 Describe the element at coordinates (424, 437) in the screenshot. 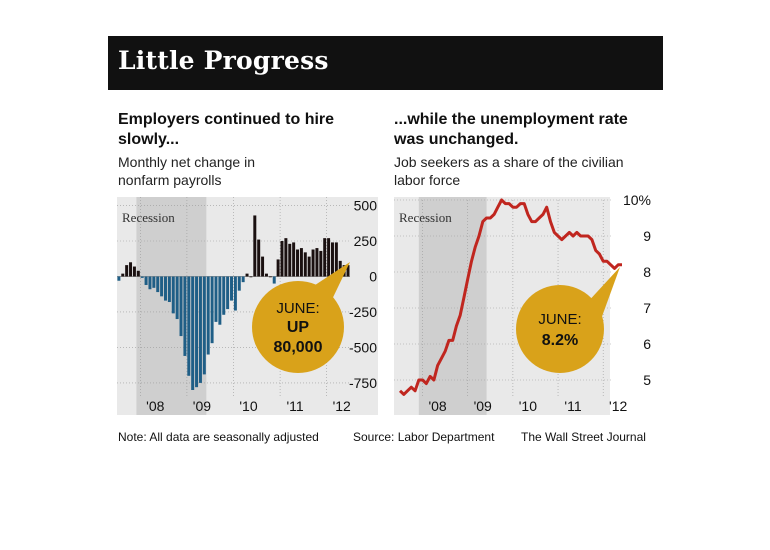

I see `footer-source: Source: Labor Department` at that location.